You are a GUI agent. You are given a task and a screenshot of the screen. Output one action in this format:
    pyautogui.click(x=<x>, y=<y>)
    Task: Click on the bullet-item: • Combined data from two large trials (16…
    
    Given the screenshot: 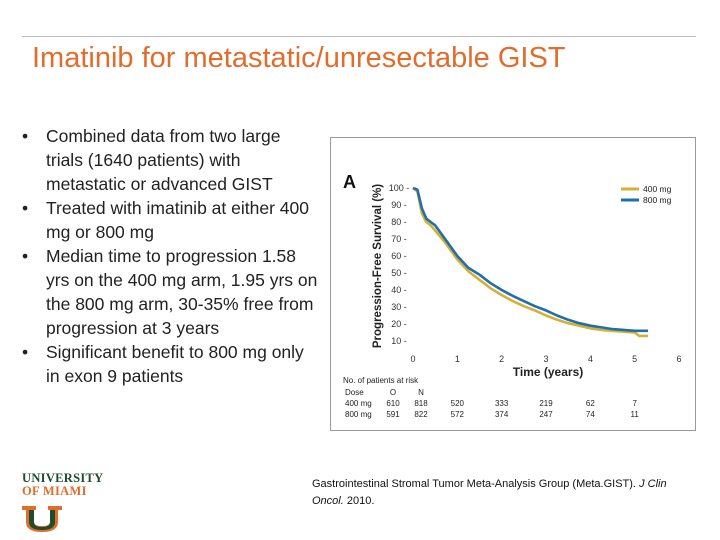 What is the action you would take?
    pyautogui.click(x=172, y=160)
    